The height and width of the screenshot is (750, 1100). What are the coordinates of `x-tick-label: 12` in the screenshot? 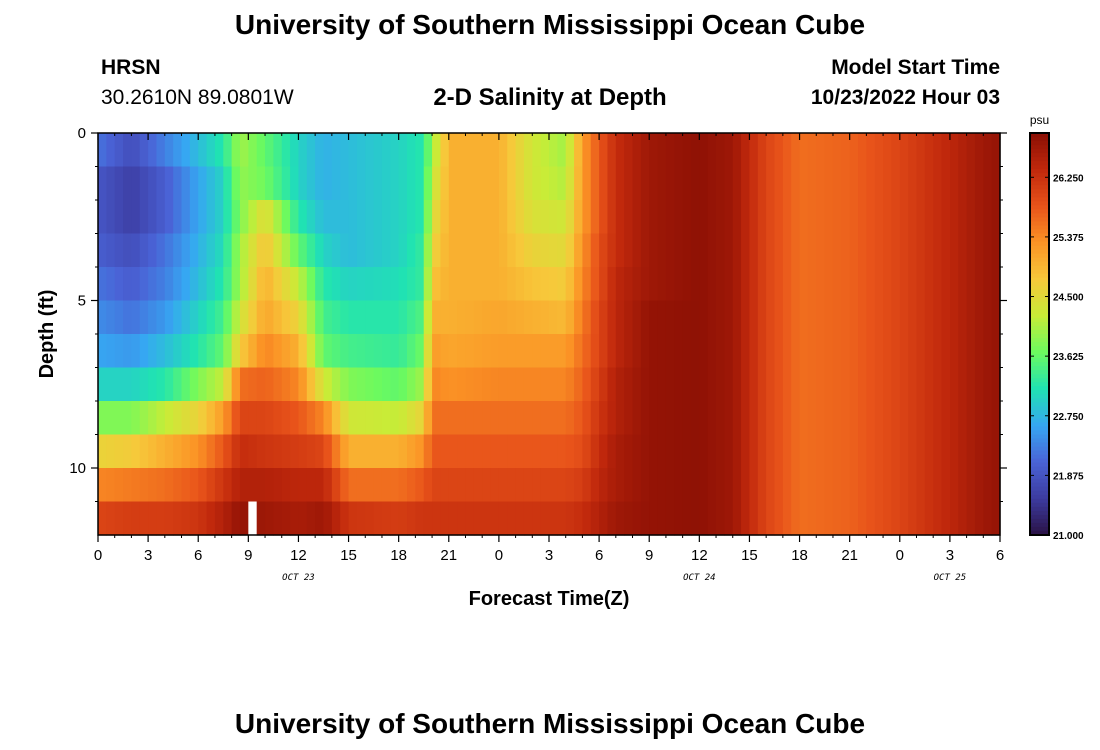 It's located at (298, 555).